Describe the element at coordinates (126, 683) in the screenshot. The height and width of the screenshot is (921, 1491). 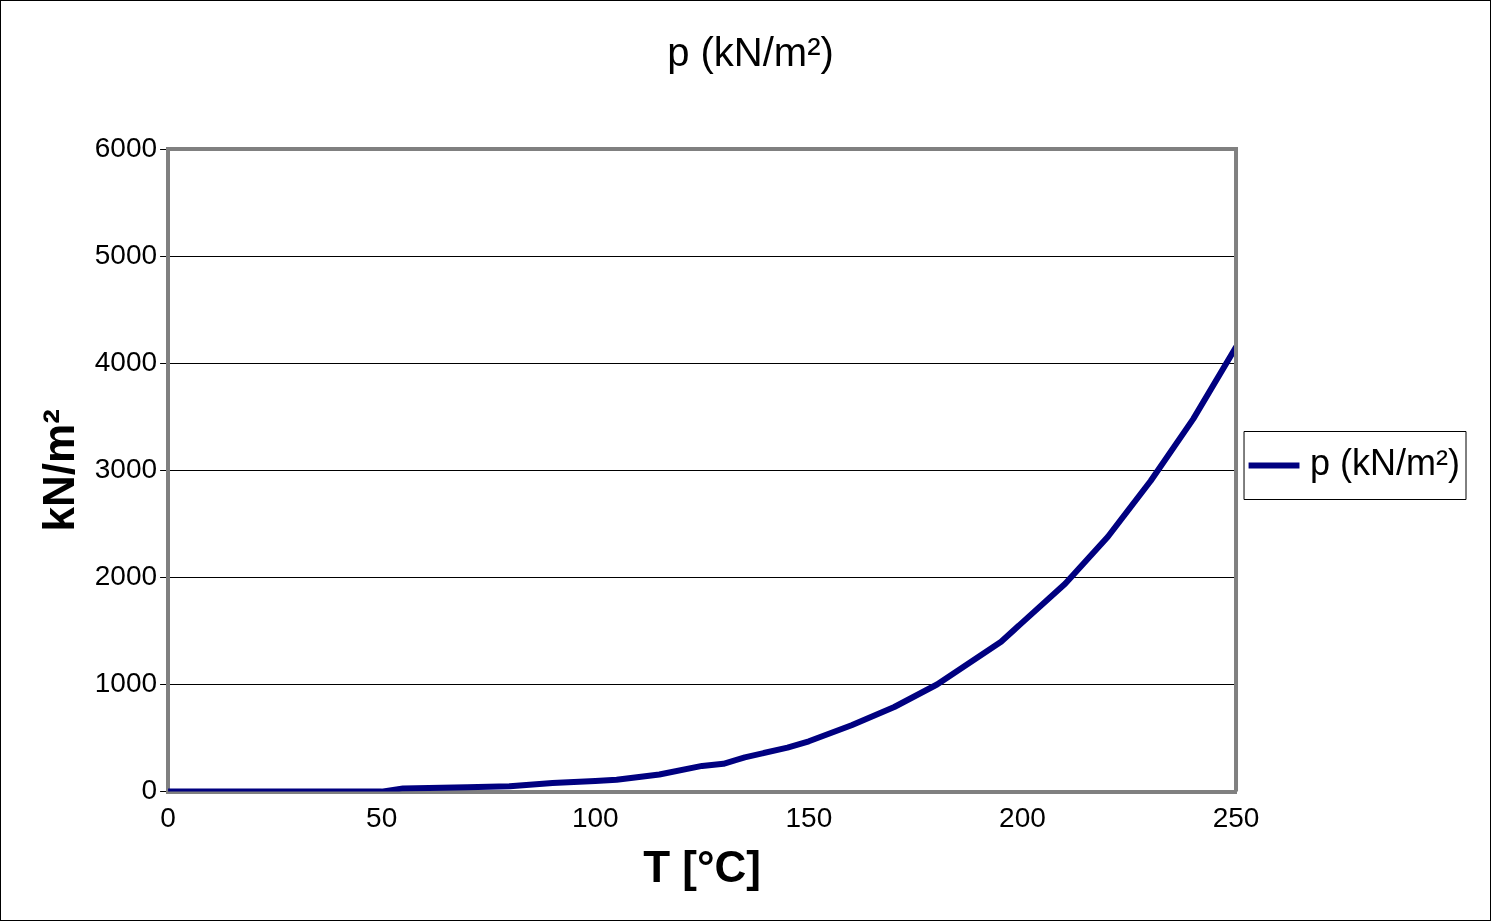
I see `y-tick-label: 1000` at that location.